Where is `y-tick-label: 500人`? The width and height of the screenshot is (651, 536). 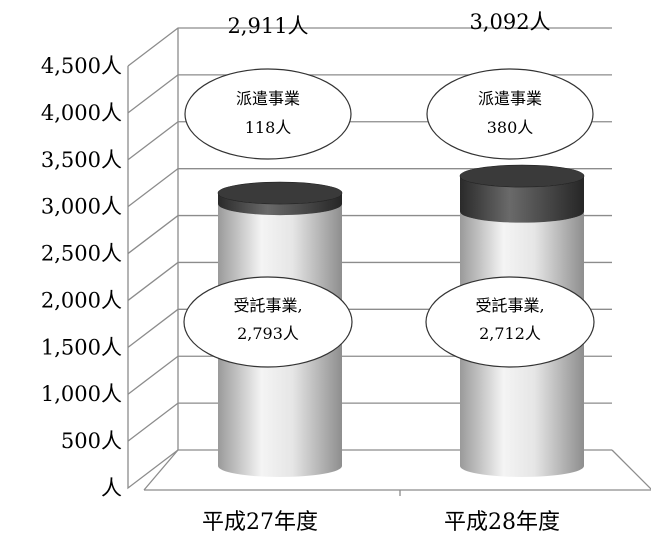 y-tick-label: 500人 is located at coordinates (91, 441).